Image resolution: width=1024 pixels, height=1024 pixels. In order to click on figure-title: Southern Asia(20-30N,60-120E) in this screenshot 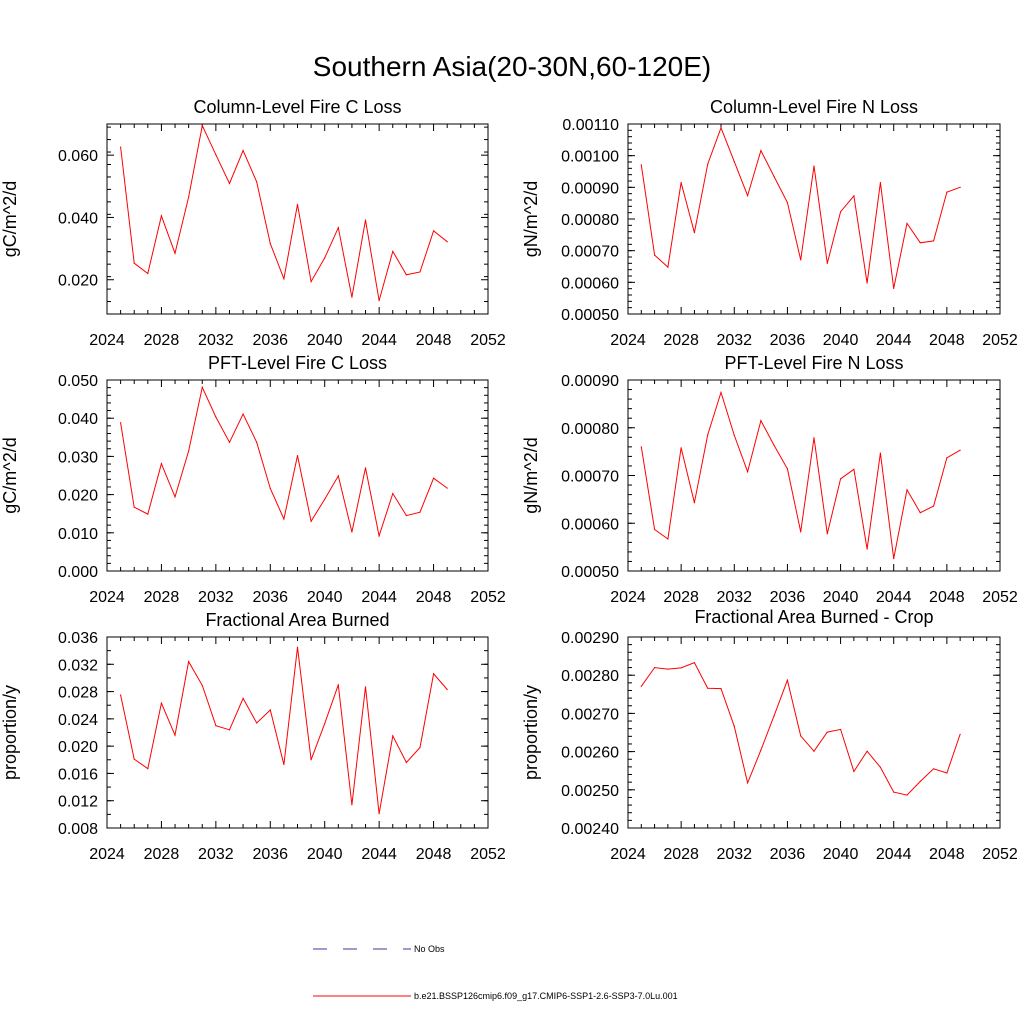, I will do `click(512, 66)`.